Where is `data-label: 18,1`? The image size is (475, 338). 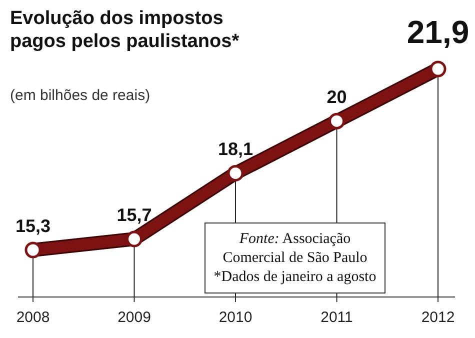
data-label: 18,1 is located at coordinates (236, 149).